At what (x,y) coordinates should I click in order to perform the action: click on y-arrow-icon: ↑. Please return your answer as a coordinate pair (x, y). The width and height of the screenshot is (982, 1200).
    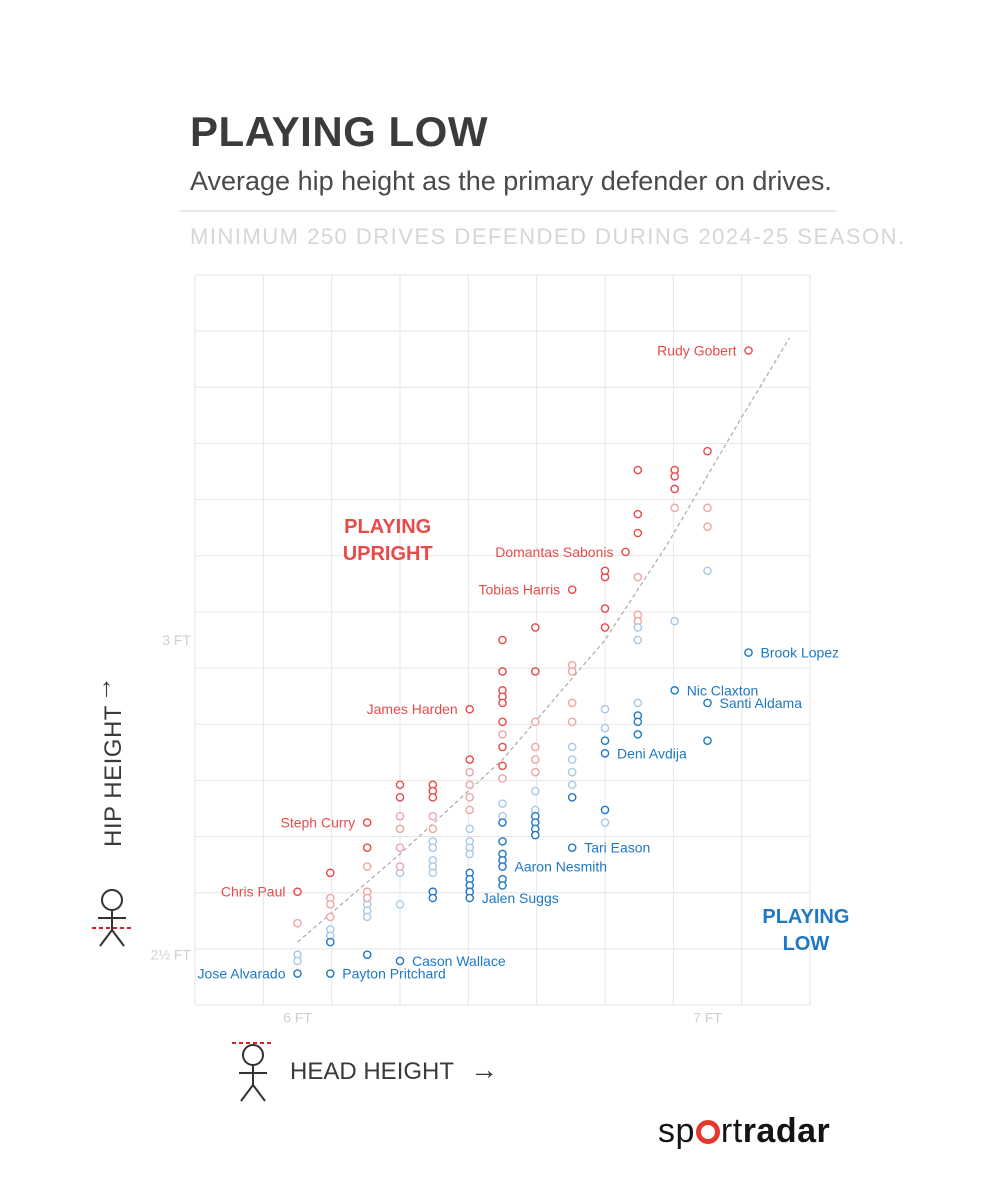
    Looking at the image, I should click on (106, 687).